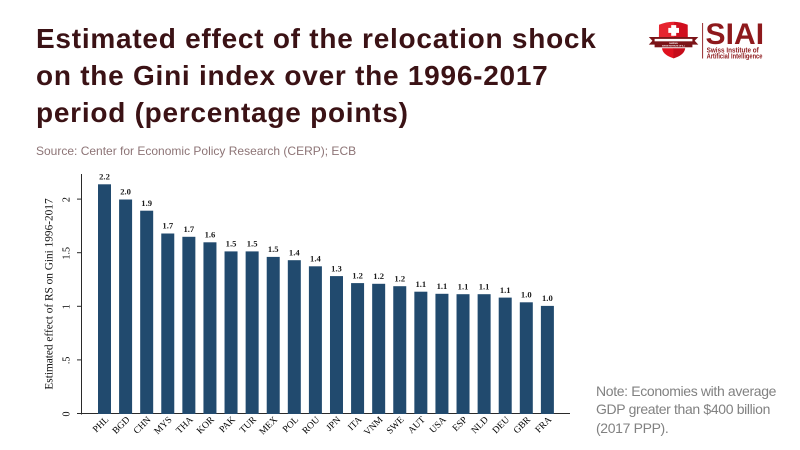  I want to click on svg-text: BGD, so click(121, 425).